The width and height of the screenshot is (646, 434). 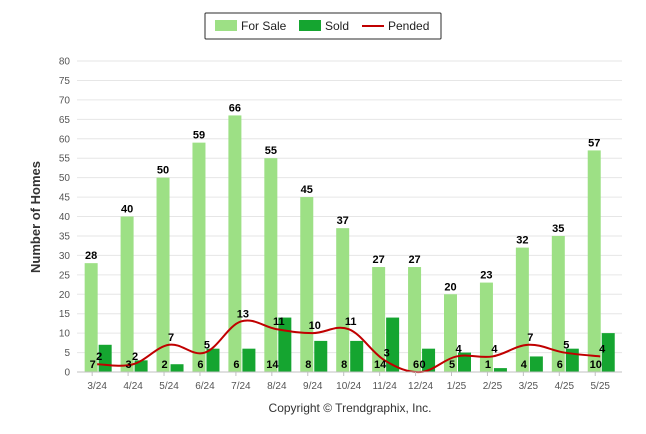 I want to click on pended-line-path, so click(x=349, y=346).